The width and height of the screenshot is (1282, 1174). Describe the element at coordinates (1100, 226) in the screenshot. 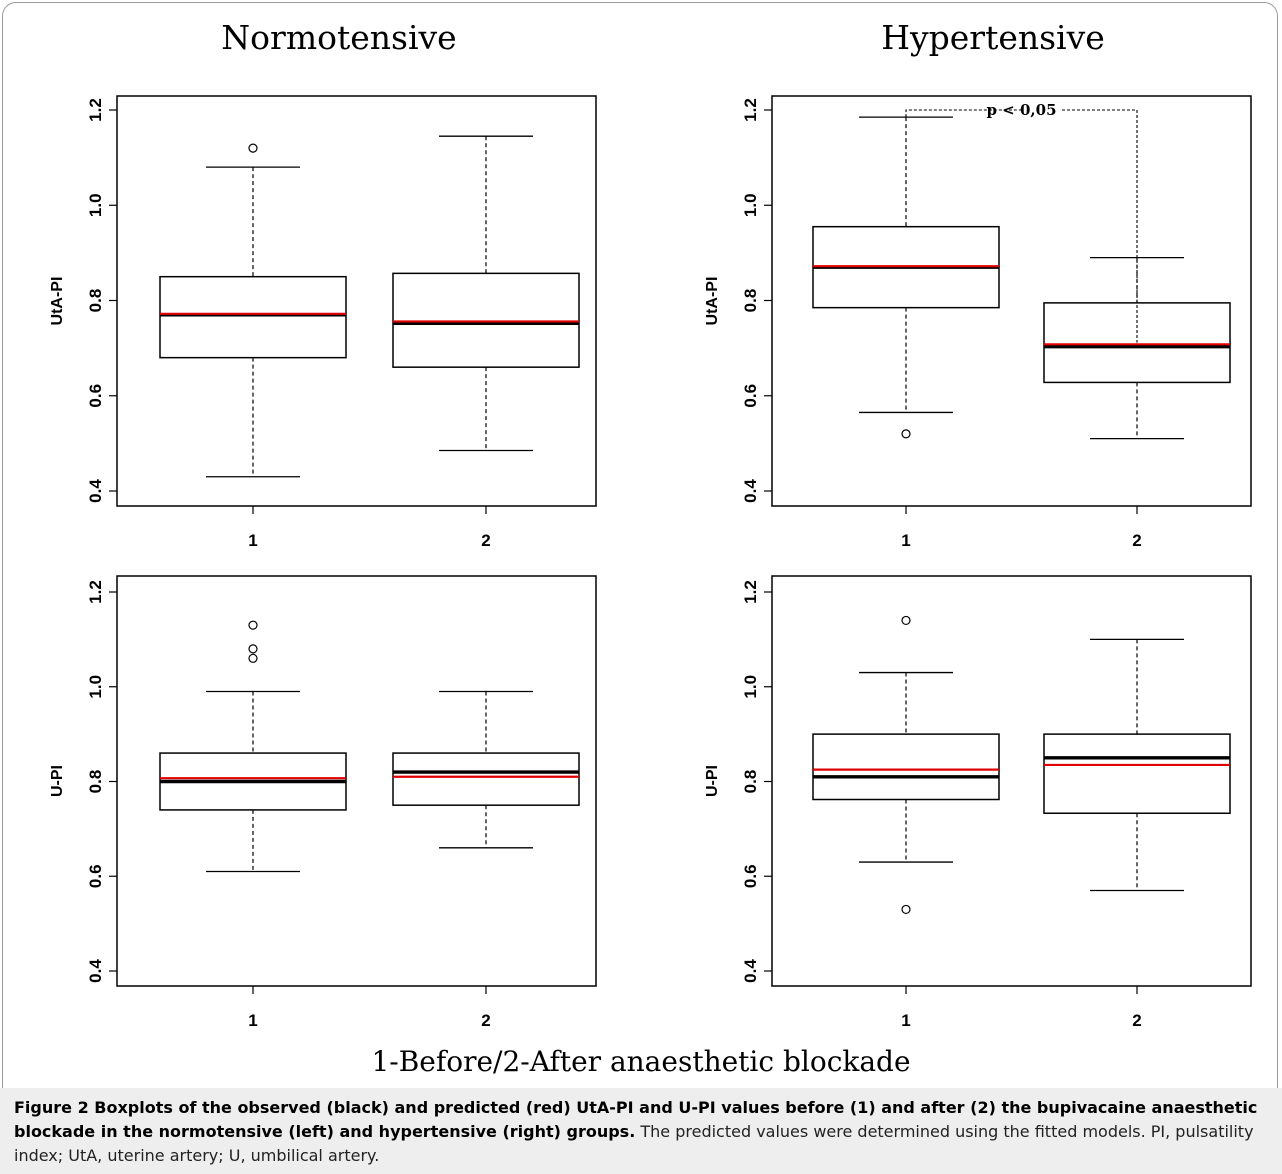

I see `significance-bracket-right` at that location.